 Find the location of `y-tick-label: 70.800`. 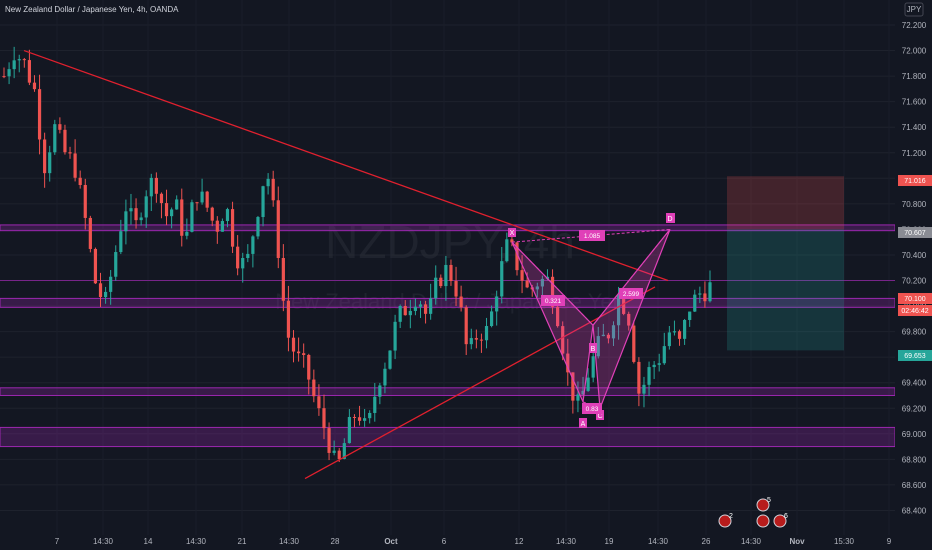

y-tick-label: 70.800 is located at coordinates (914, 204).